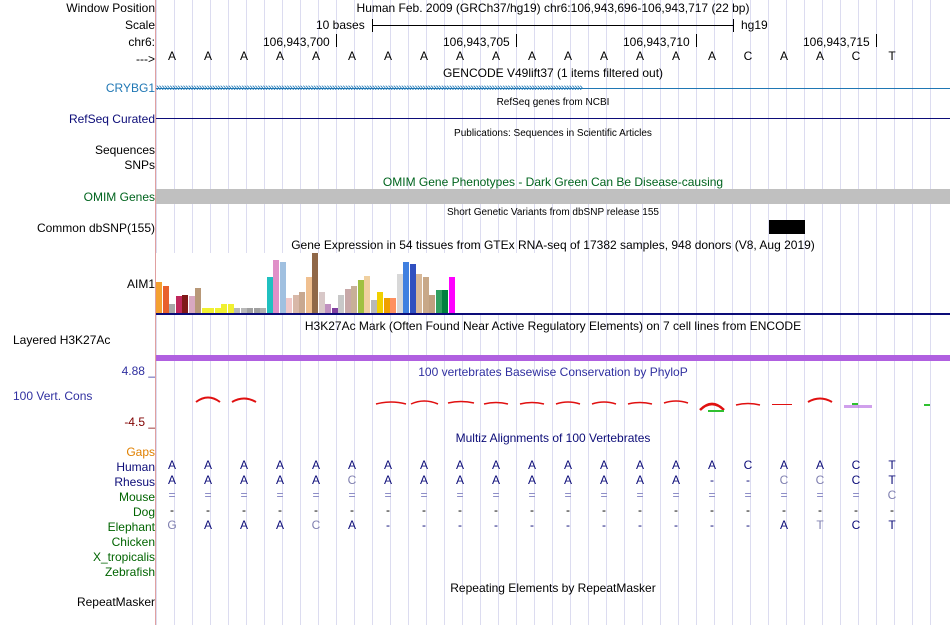 Image resolution: width=950 pixels, height=625 pixels. I want to click on species-dog-label: Dog, so click(143, 512).